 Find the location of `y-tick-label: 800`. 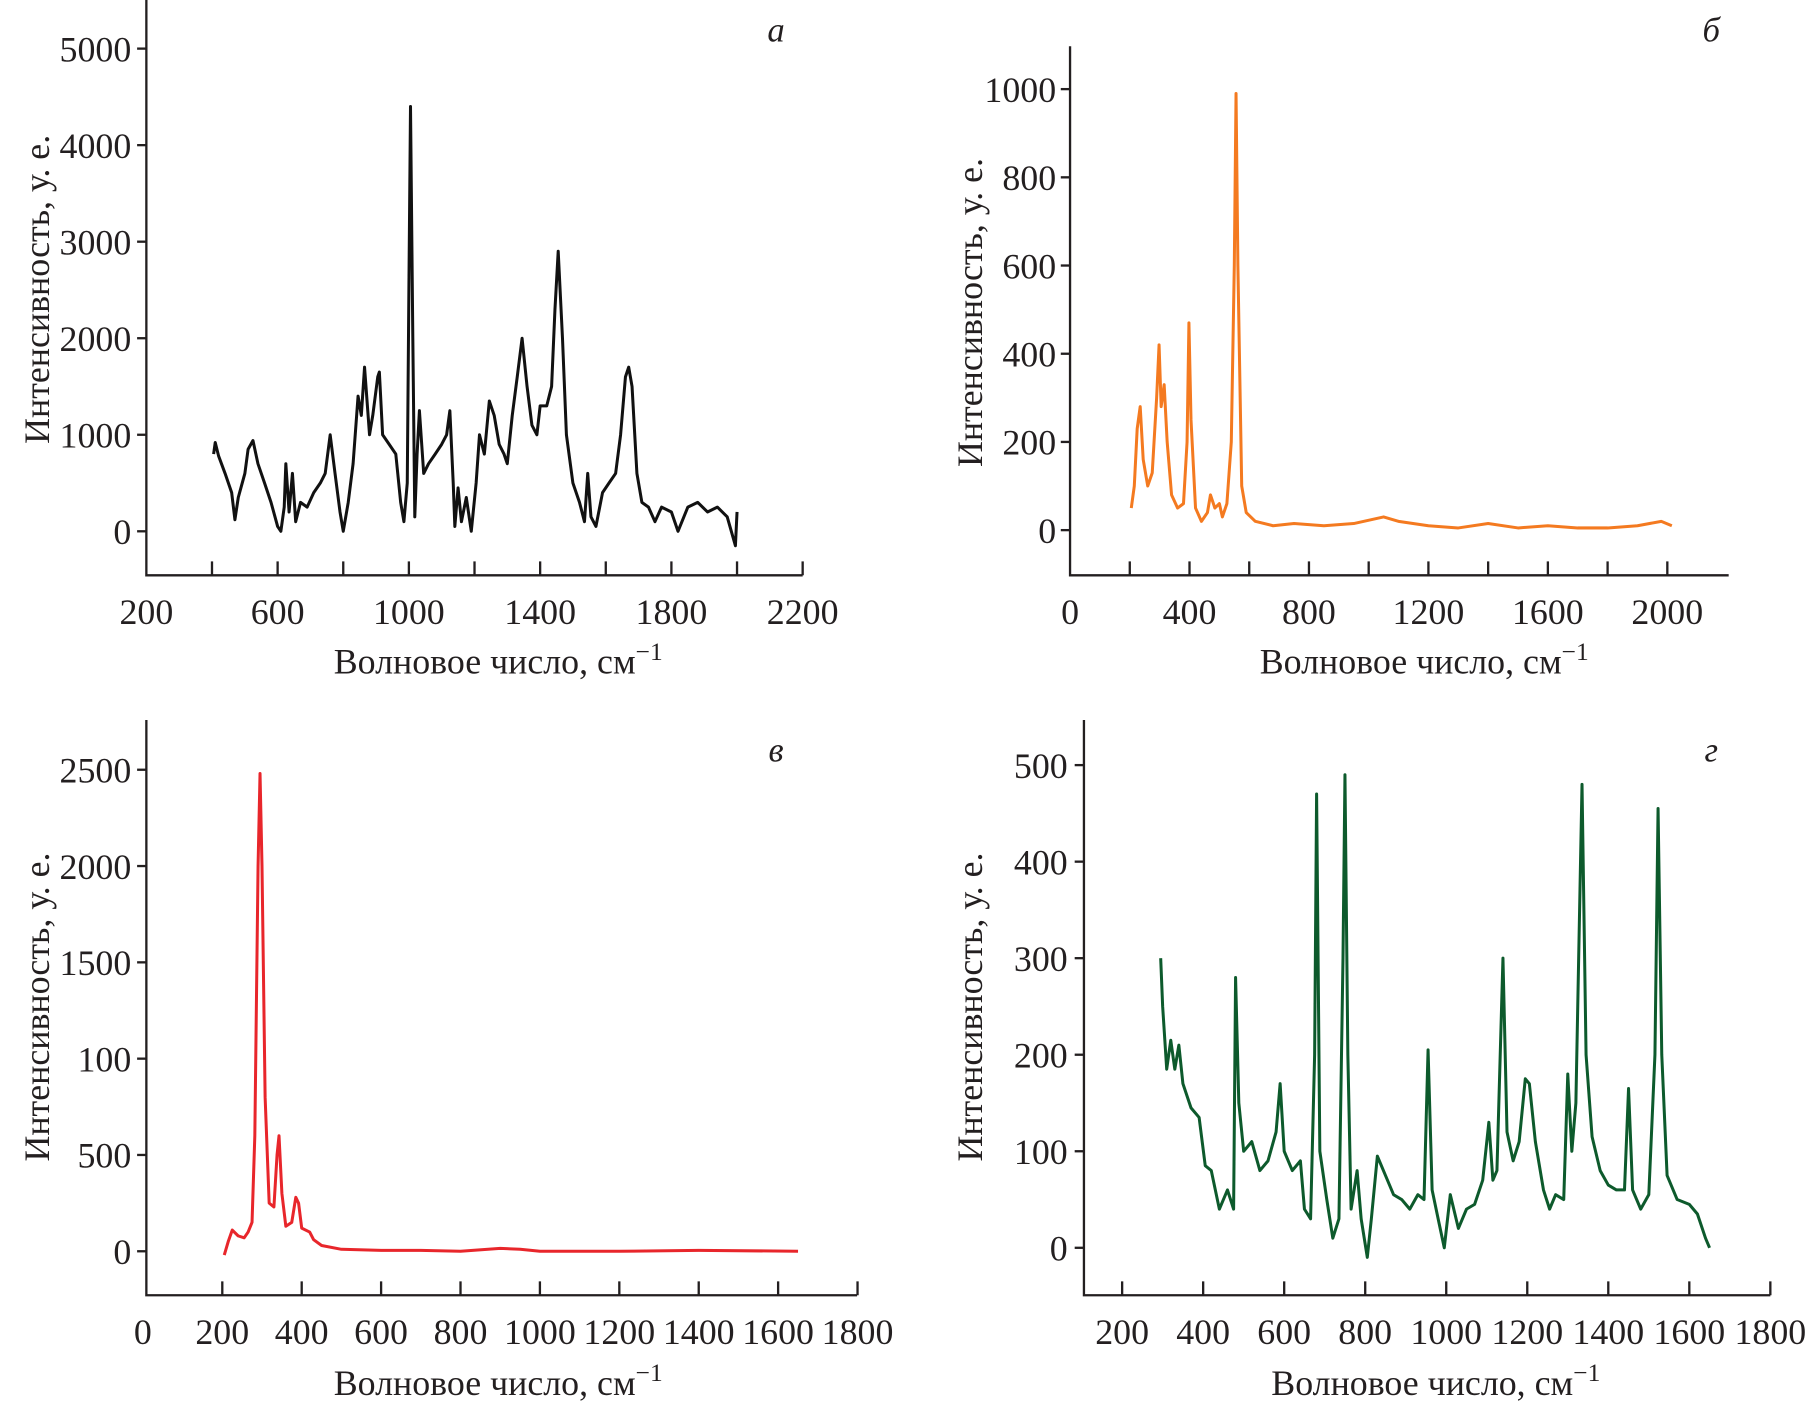

y-tick-label: 800 is located at coordinates (1029, 178).